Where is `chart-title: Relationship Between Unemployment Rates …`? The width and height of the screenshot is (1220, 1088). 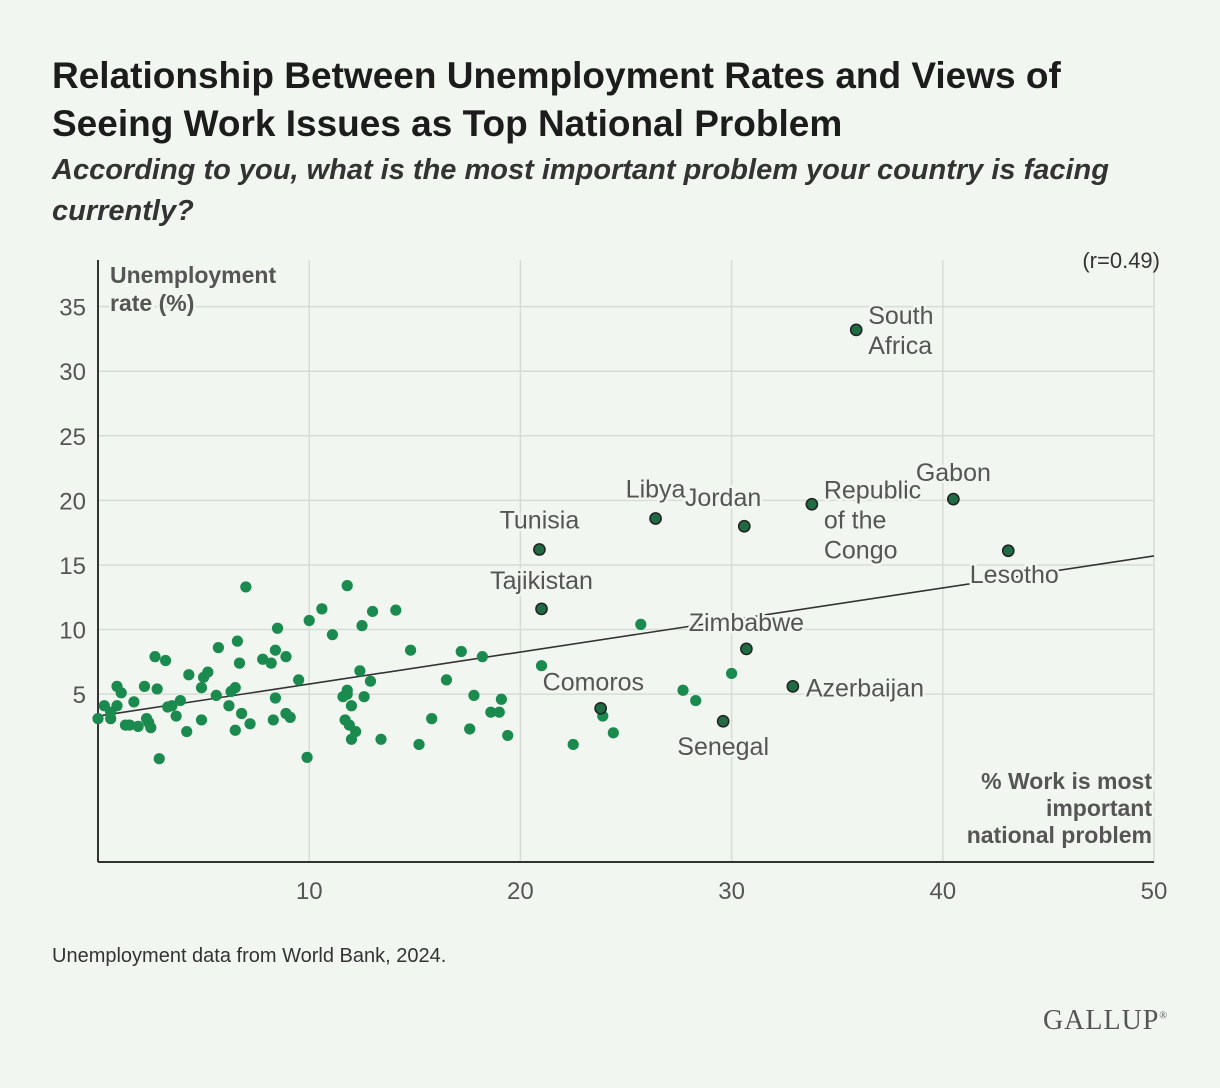
chart-title: Relationship Between Unemployment Rates … is located at coordinates (556, 99).